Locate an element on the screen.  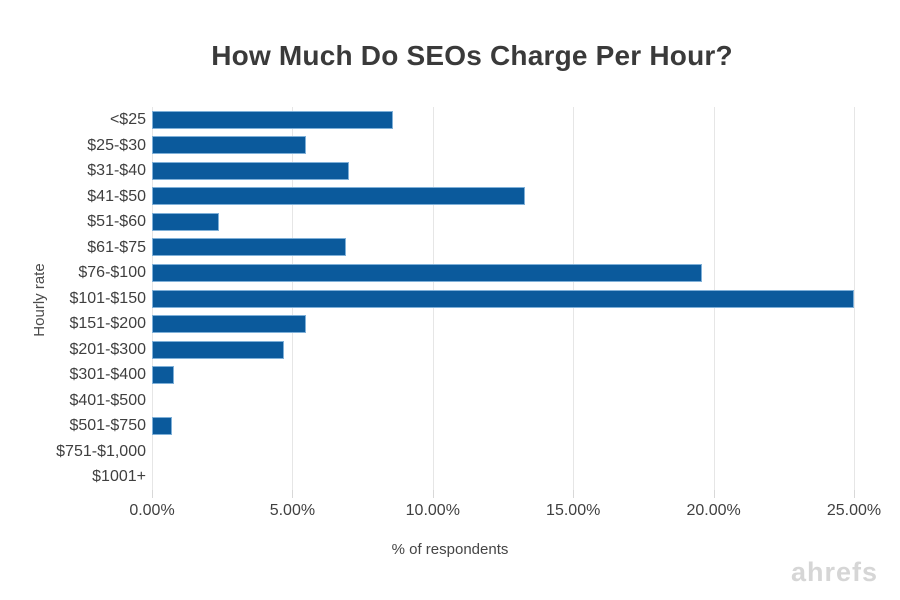
x-tick-label: 0.00% is located at coordinates (152, 510).